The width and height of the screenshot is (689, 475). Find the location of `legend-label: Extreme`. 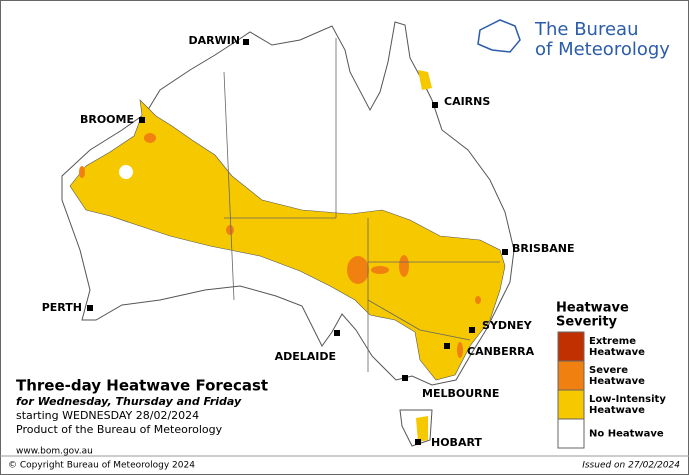

legend-label: Extreme is located at coordinates (612, 341).